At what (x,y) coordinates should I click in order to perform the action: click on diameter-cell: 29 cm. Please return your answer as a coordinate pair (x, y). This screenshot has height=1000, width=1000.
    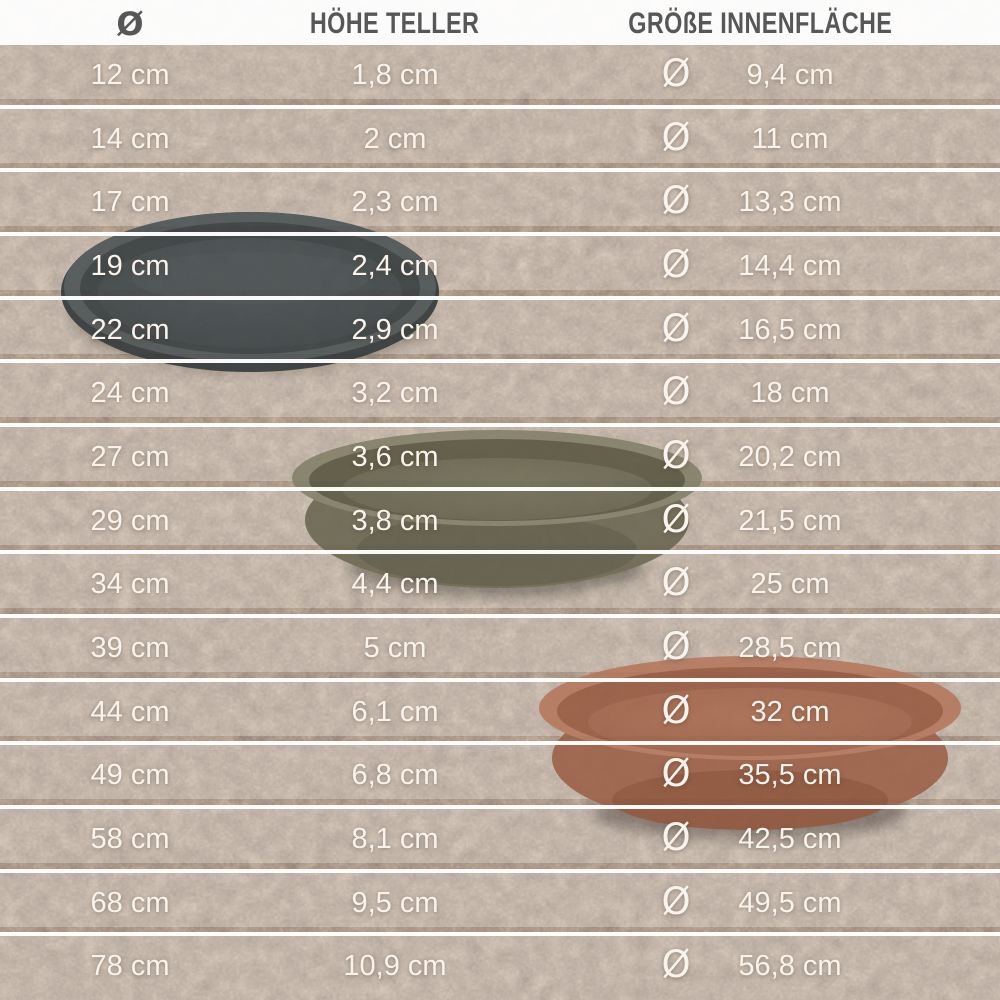
    Looking at the image, I should click on (130, 520).